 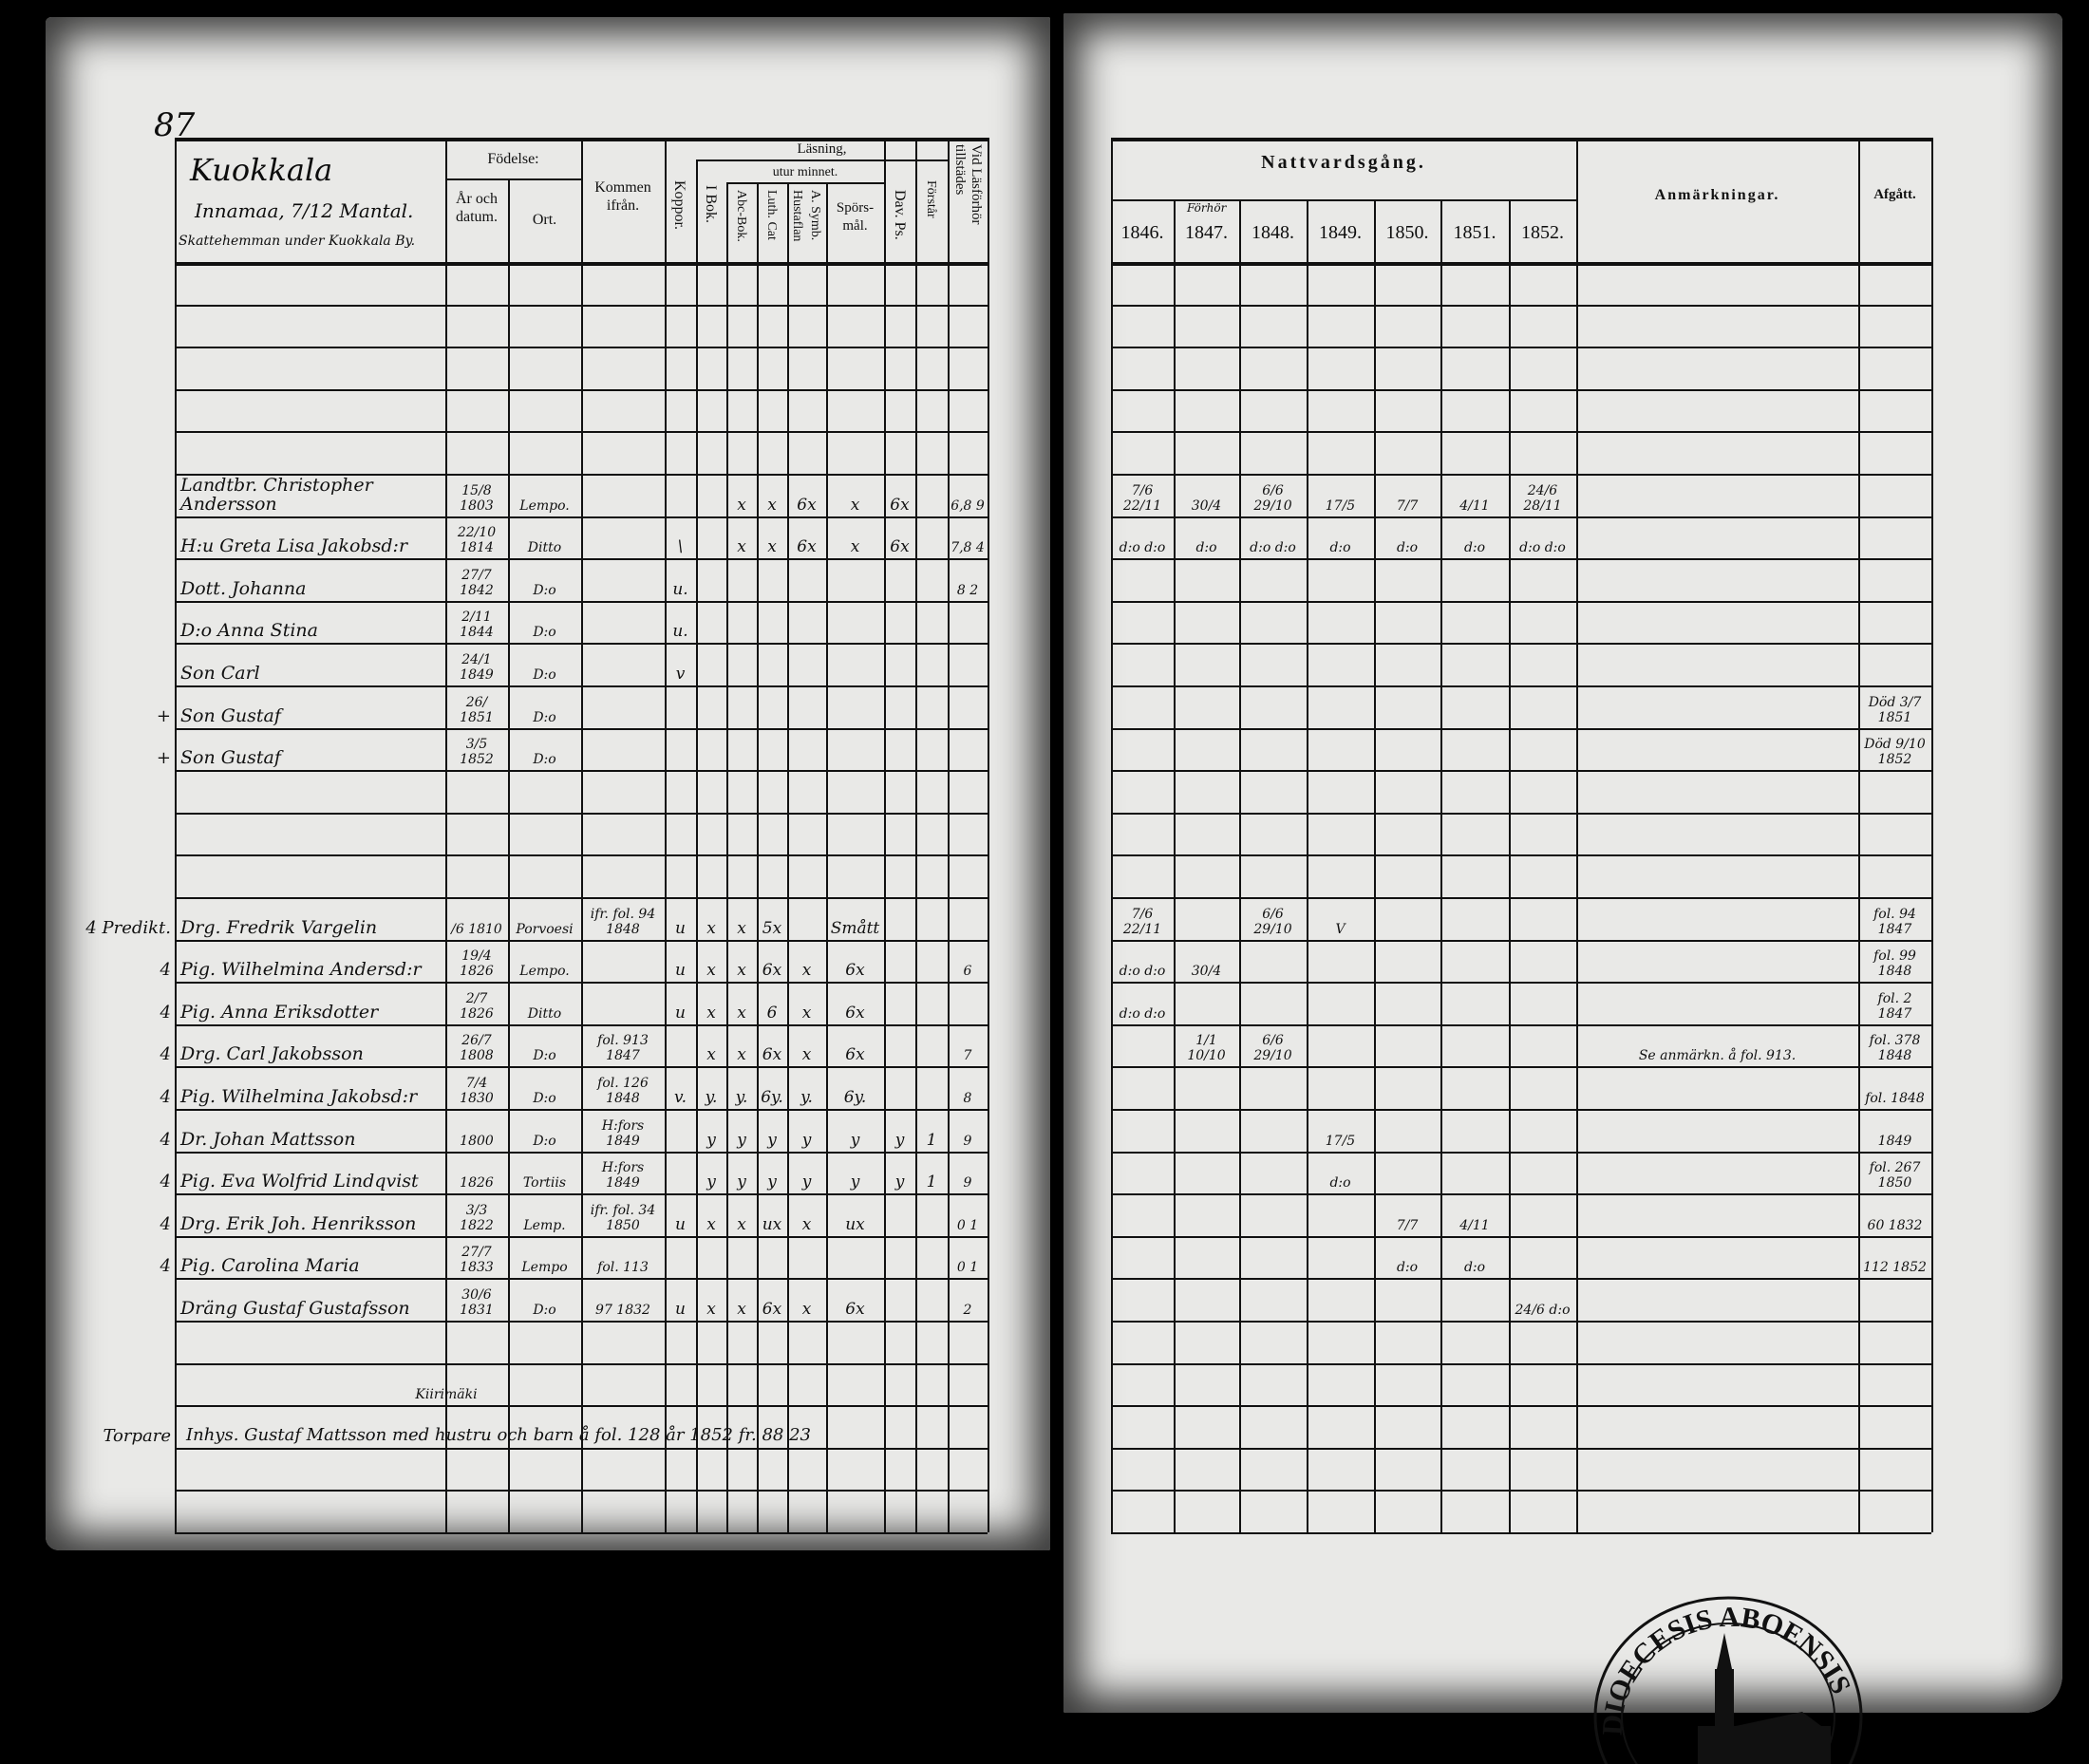 I want to click on communion-1847: 1/1 10/10, so click(x=1207, y=1049).